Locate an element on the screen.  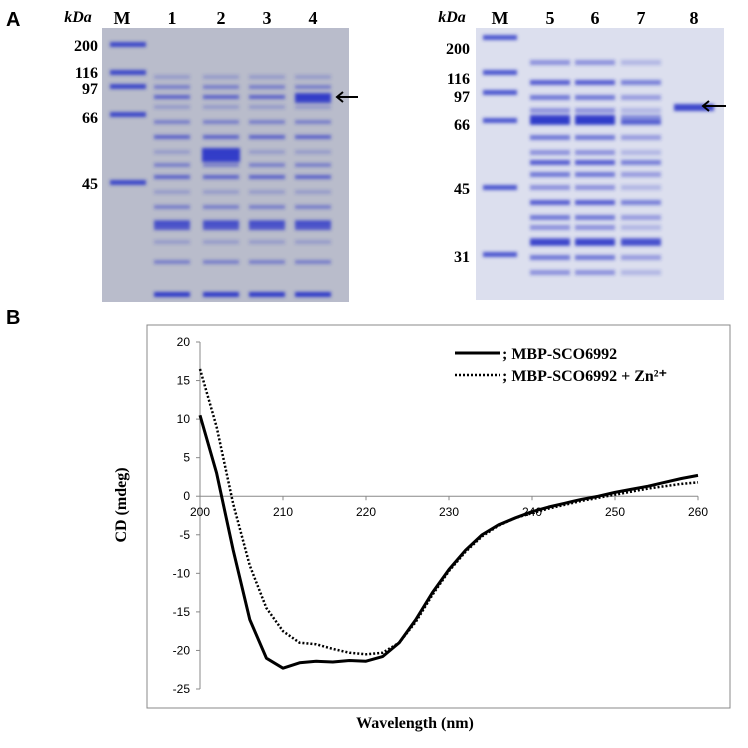
x-tick-label: 230 is located at coordinates (449, 512).